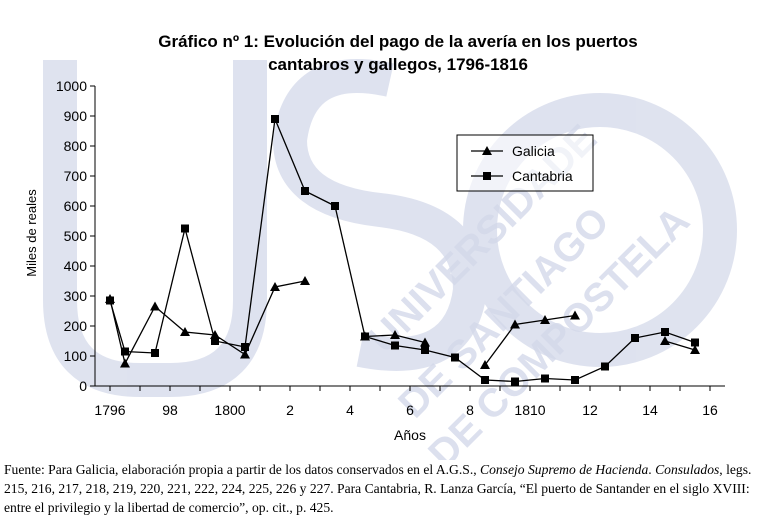 The height and width of the screenshot is (529, 766). Describe the element at coordinates (31, 233) in the screenshot. I see `y-axis-label: Miles de reales` at that location.